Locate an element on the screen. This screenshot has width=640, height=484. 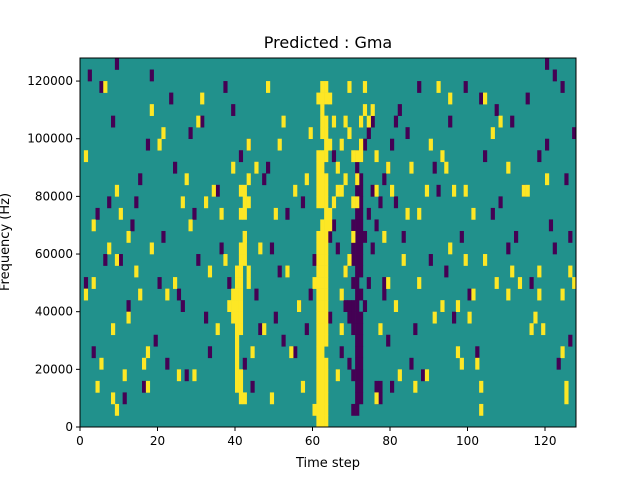
y-tick-label: 40000 is located at coordinates (54, 312).